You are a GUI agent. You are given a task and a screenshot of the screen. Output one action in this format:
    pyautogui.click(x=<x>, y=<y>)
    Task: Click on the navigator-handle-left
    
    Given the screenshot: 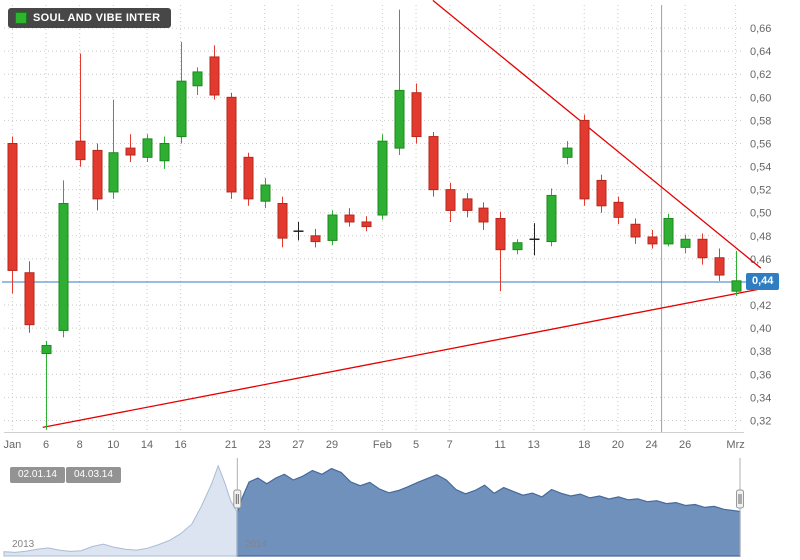 What is the action you would take?
    pyautogui.click(x=237, y=499)
    